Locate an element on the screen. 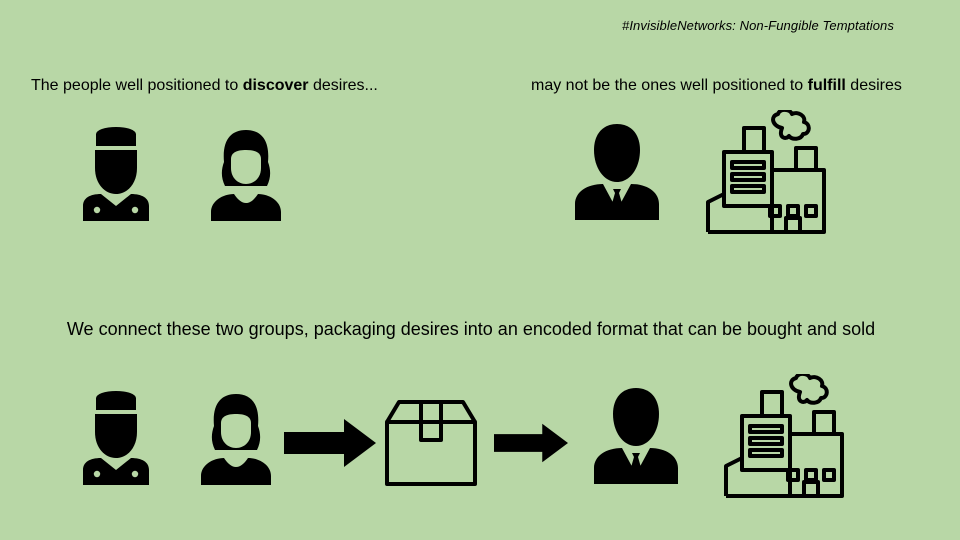 This screenshot has height=540, width=960. right-caption-text-after: desires is located at coordinates (873, 85).